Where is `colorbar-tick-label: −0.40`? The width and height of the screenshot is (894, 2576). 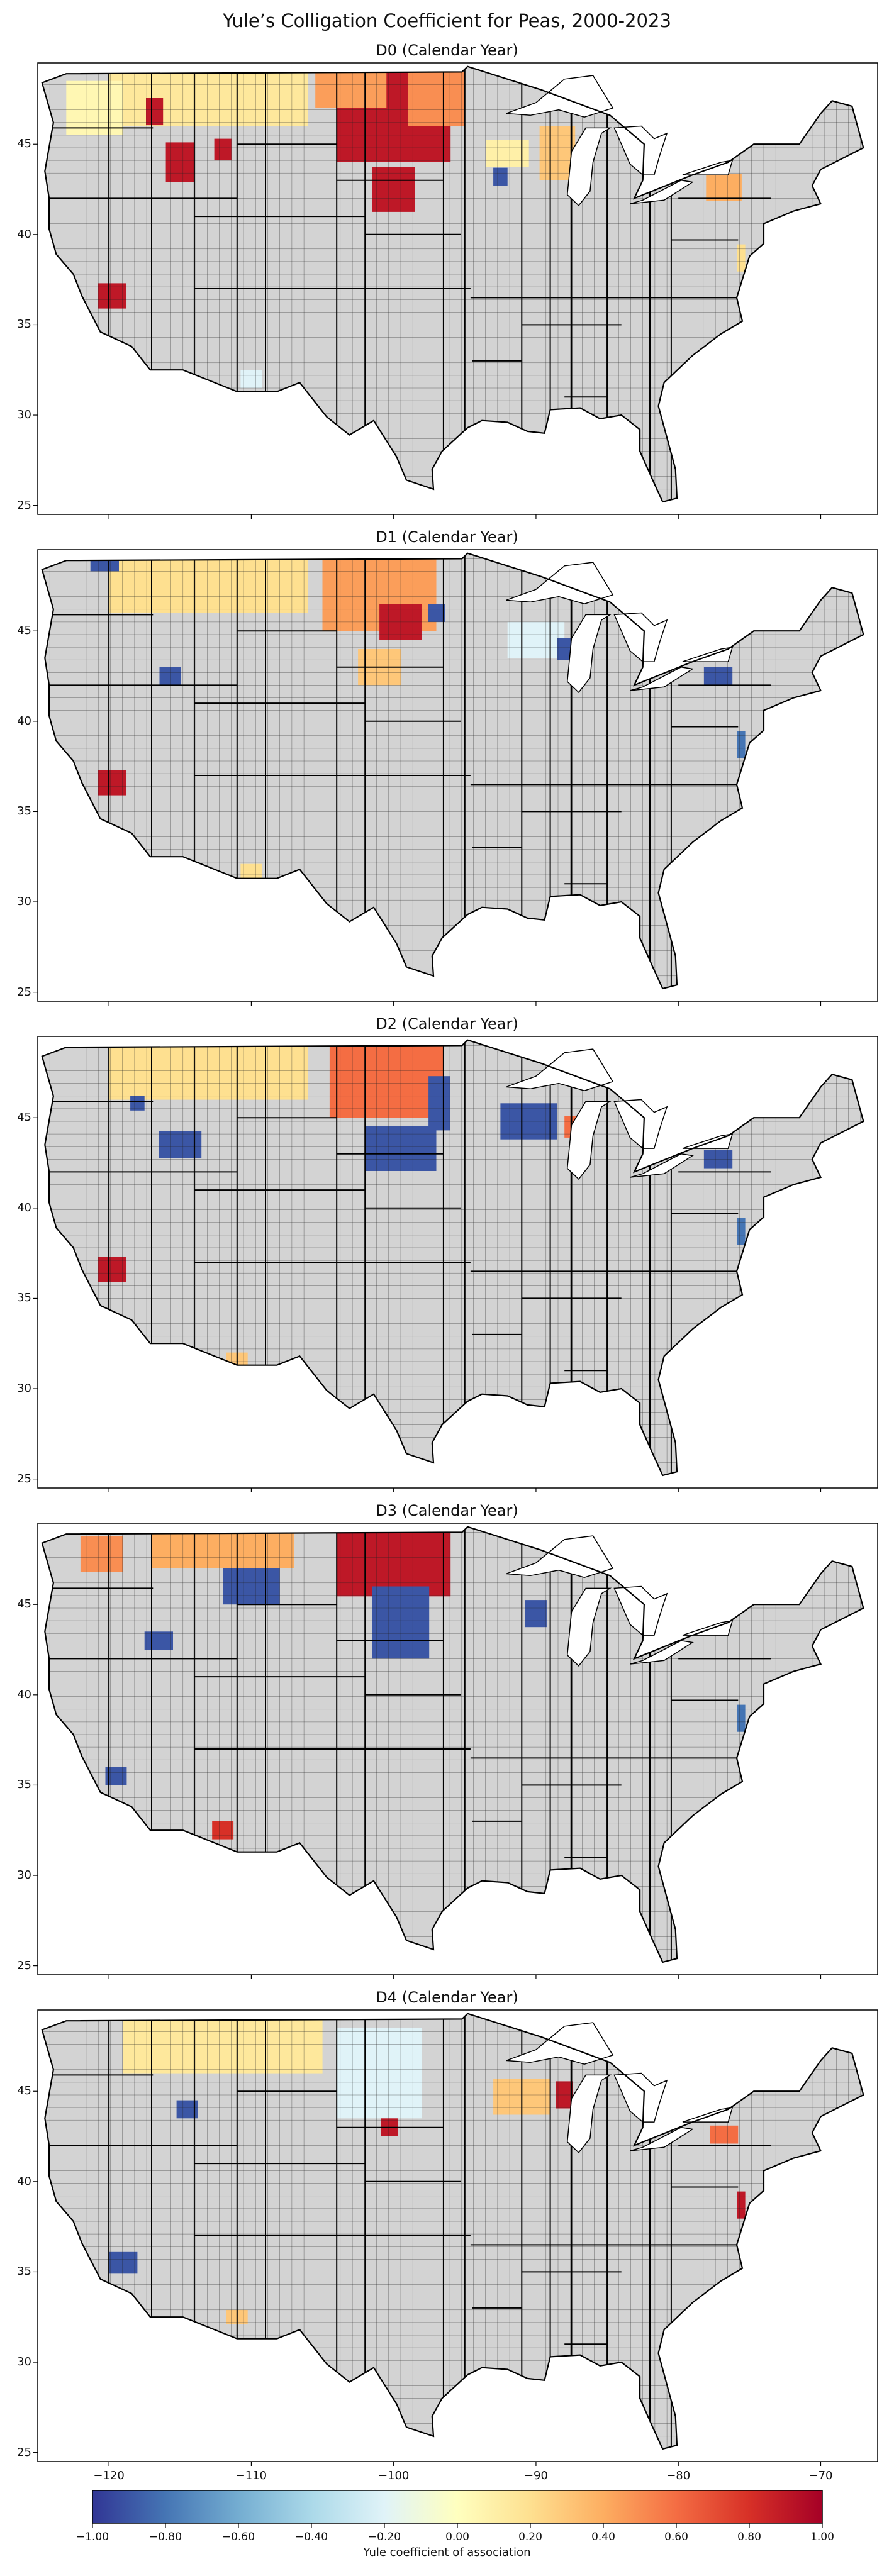
colorbar-tick-label: −0.40 is located at coordinates (311, 2537).